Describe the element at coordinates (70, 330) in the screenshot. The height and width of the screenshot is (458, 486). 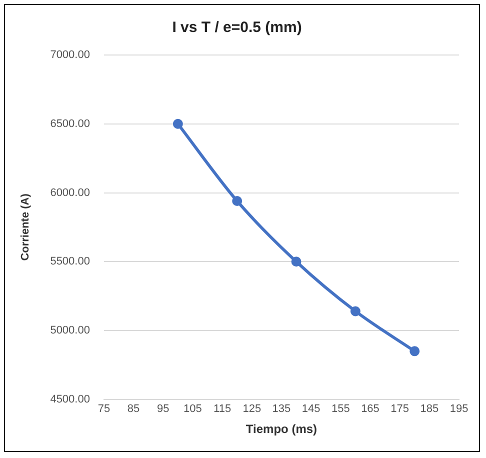
I see `y-tick-label: 5000.00` at that location.